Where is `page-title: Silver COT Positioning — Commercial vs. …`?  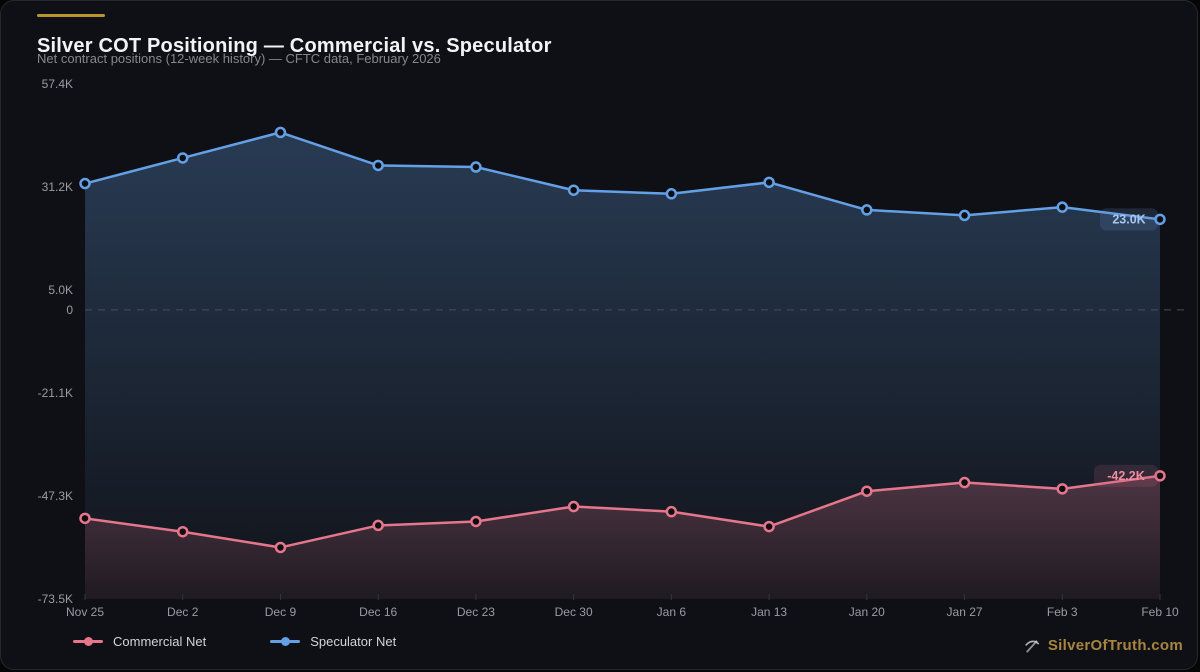 page-title: Silver COT Positioning — Commercial vs. … is located at coordinates (294, 46).